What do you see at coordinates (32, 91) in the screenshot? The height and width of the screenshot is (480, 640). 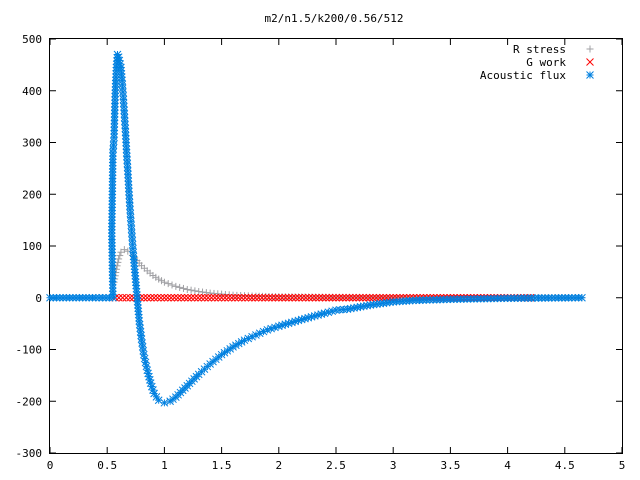 I see `y-tick-label: 400` at bounding box center [32, 91].